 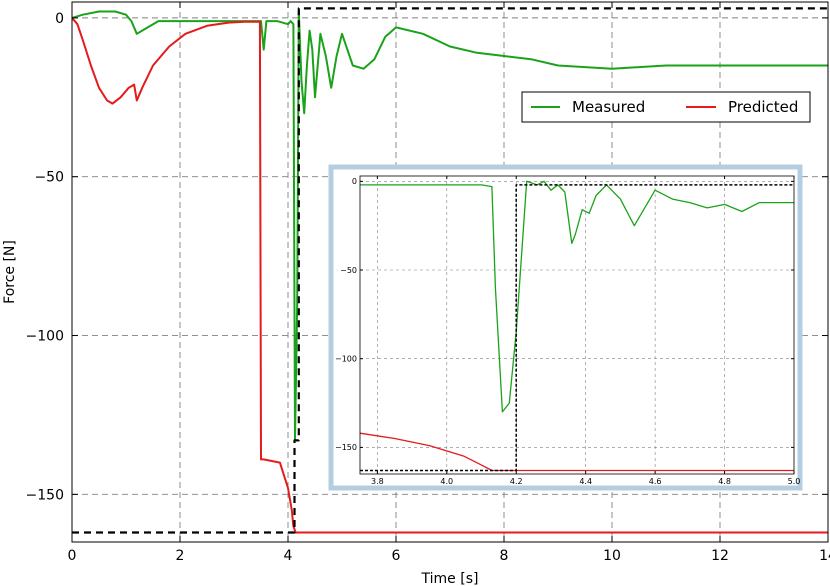 What do you see at coordinates (608, 107) in the screenshot?
I see `legend-label-measured: Measured` at bounding box center [608, 107].